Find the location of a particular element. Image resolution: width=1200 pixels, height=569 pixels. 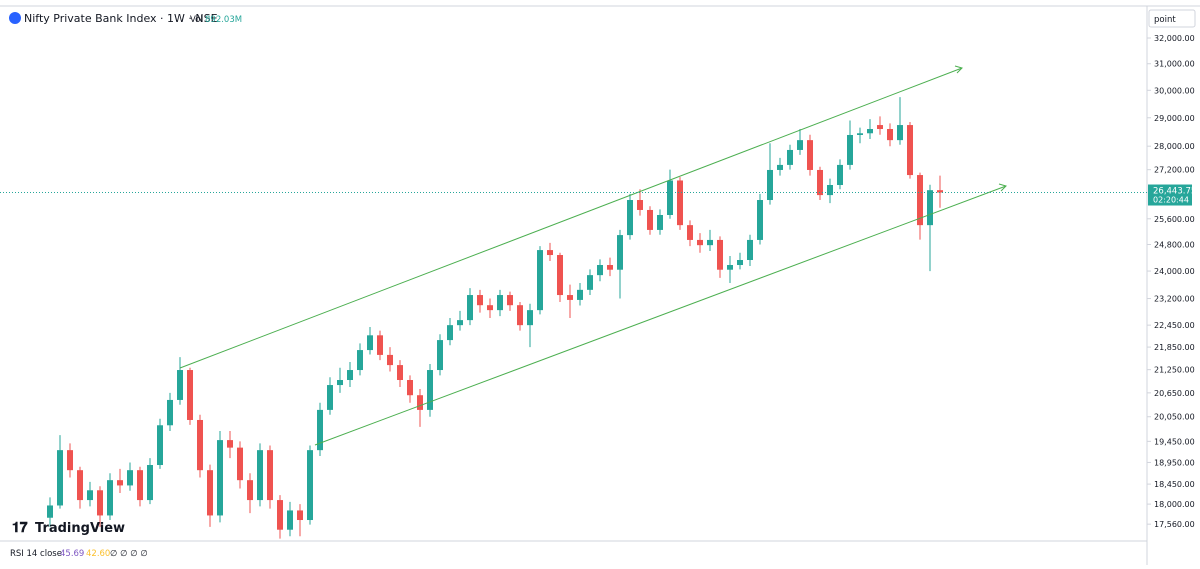

y-tick-label: 22,450.00 is located at coordinates (1174, 325).